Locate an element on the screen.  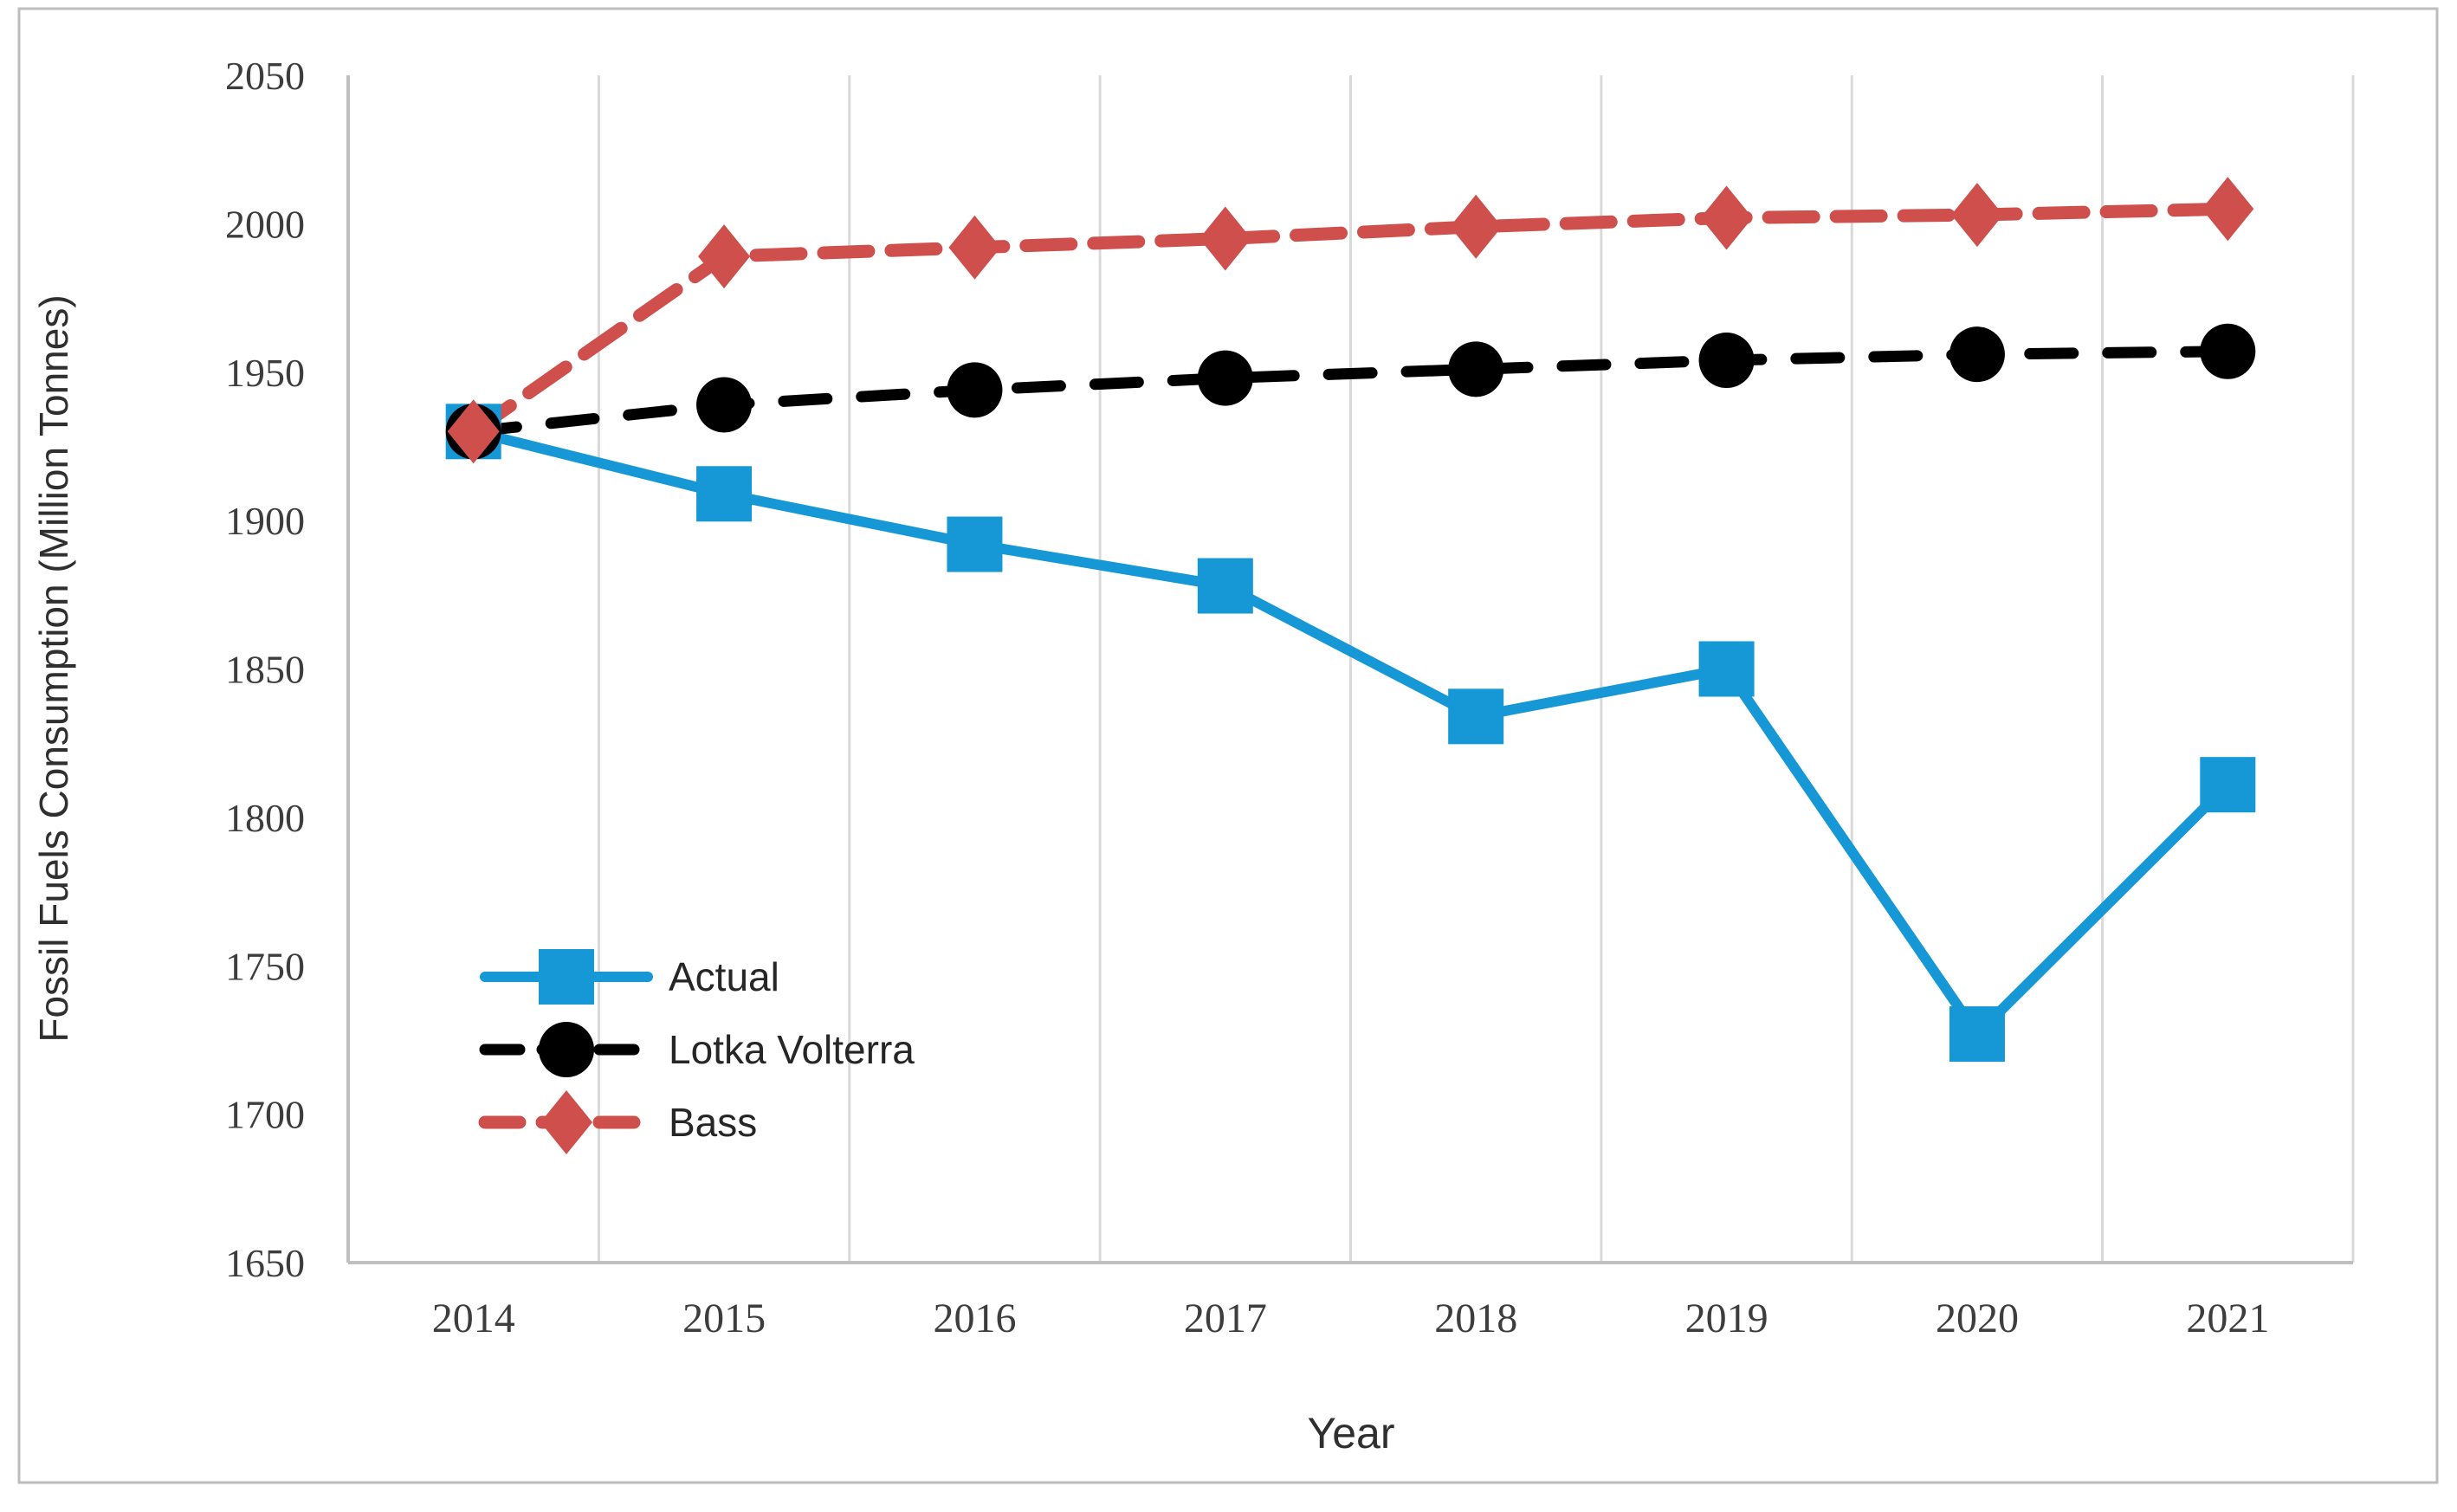
marker-lotka-volterra-2015 is located at coordinates (725, 405).